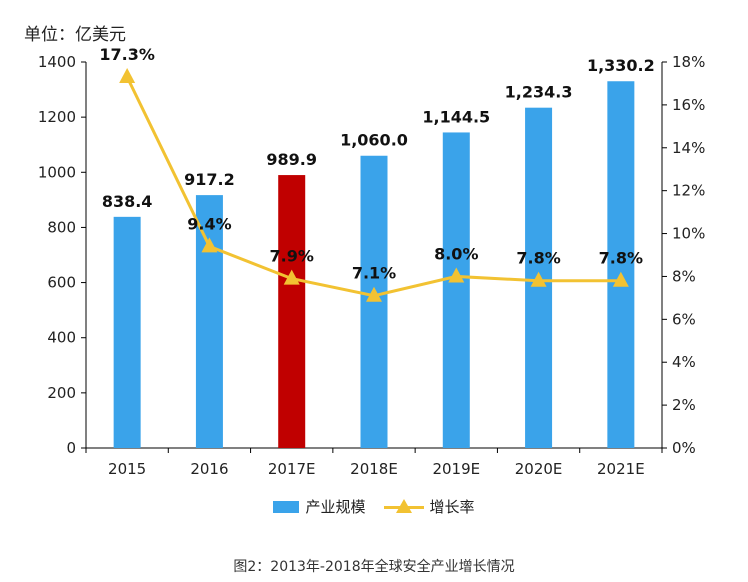 This screenshot has width=748, height=582. What do you see at coordinates (292, 469) in the screenshot?
I see `x-tick-label: 2017E` at bounding box center [292, 469].